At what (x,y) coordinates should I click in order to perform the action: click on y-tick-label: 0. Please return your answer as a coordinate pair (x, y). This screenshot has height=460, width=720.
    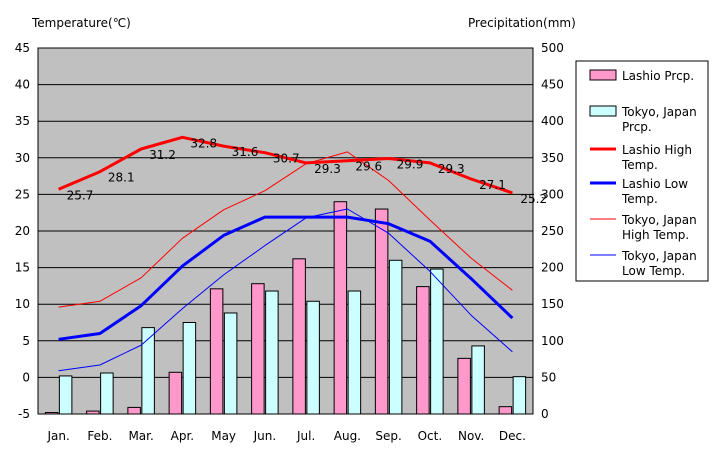
    Looking at the image, I should click on (26, 377).